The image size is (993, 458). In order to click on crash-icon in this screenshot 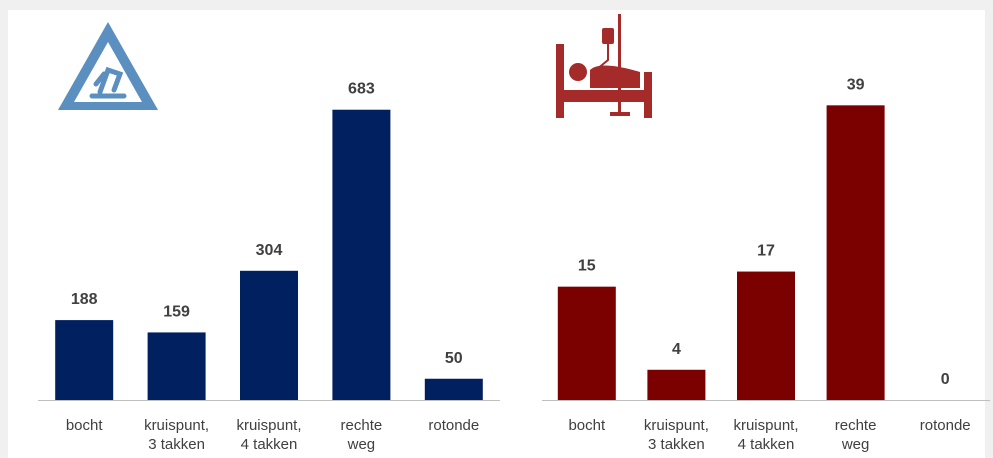, I will do `click(108, 66)`.